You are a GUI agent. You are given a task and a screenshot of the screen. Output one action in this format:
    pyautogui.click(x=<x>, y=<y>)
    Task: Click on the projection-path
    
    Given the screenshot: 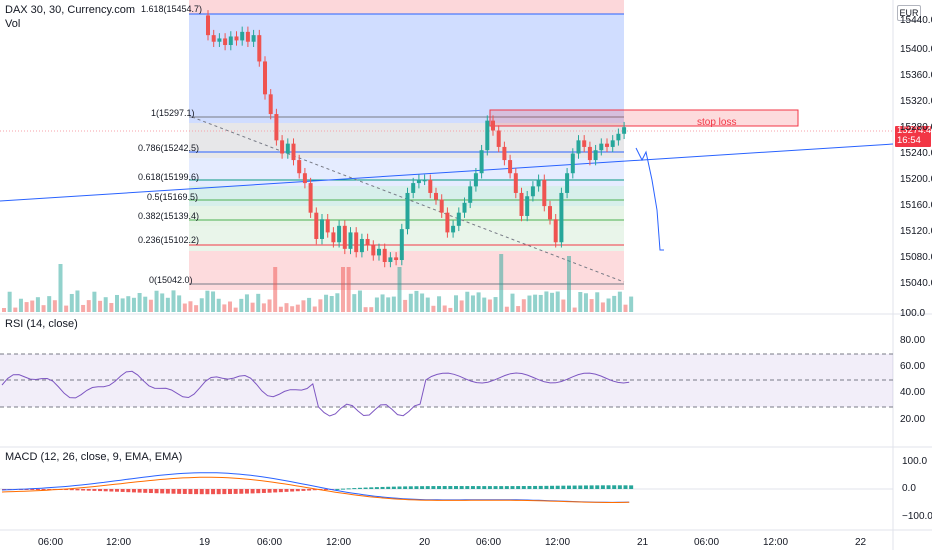 What is the action you would take?
    pyautogui.click(x=649, y=199)
    